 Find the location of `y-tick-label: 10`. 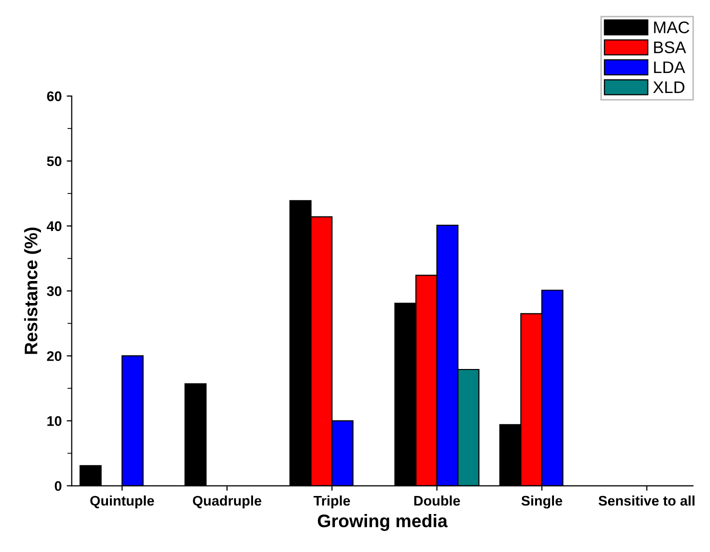

y-tick-label: 10 is located at coordinates (54, 421).